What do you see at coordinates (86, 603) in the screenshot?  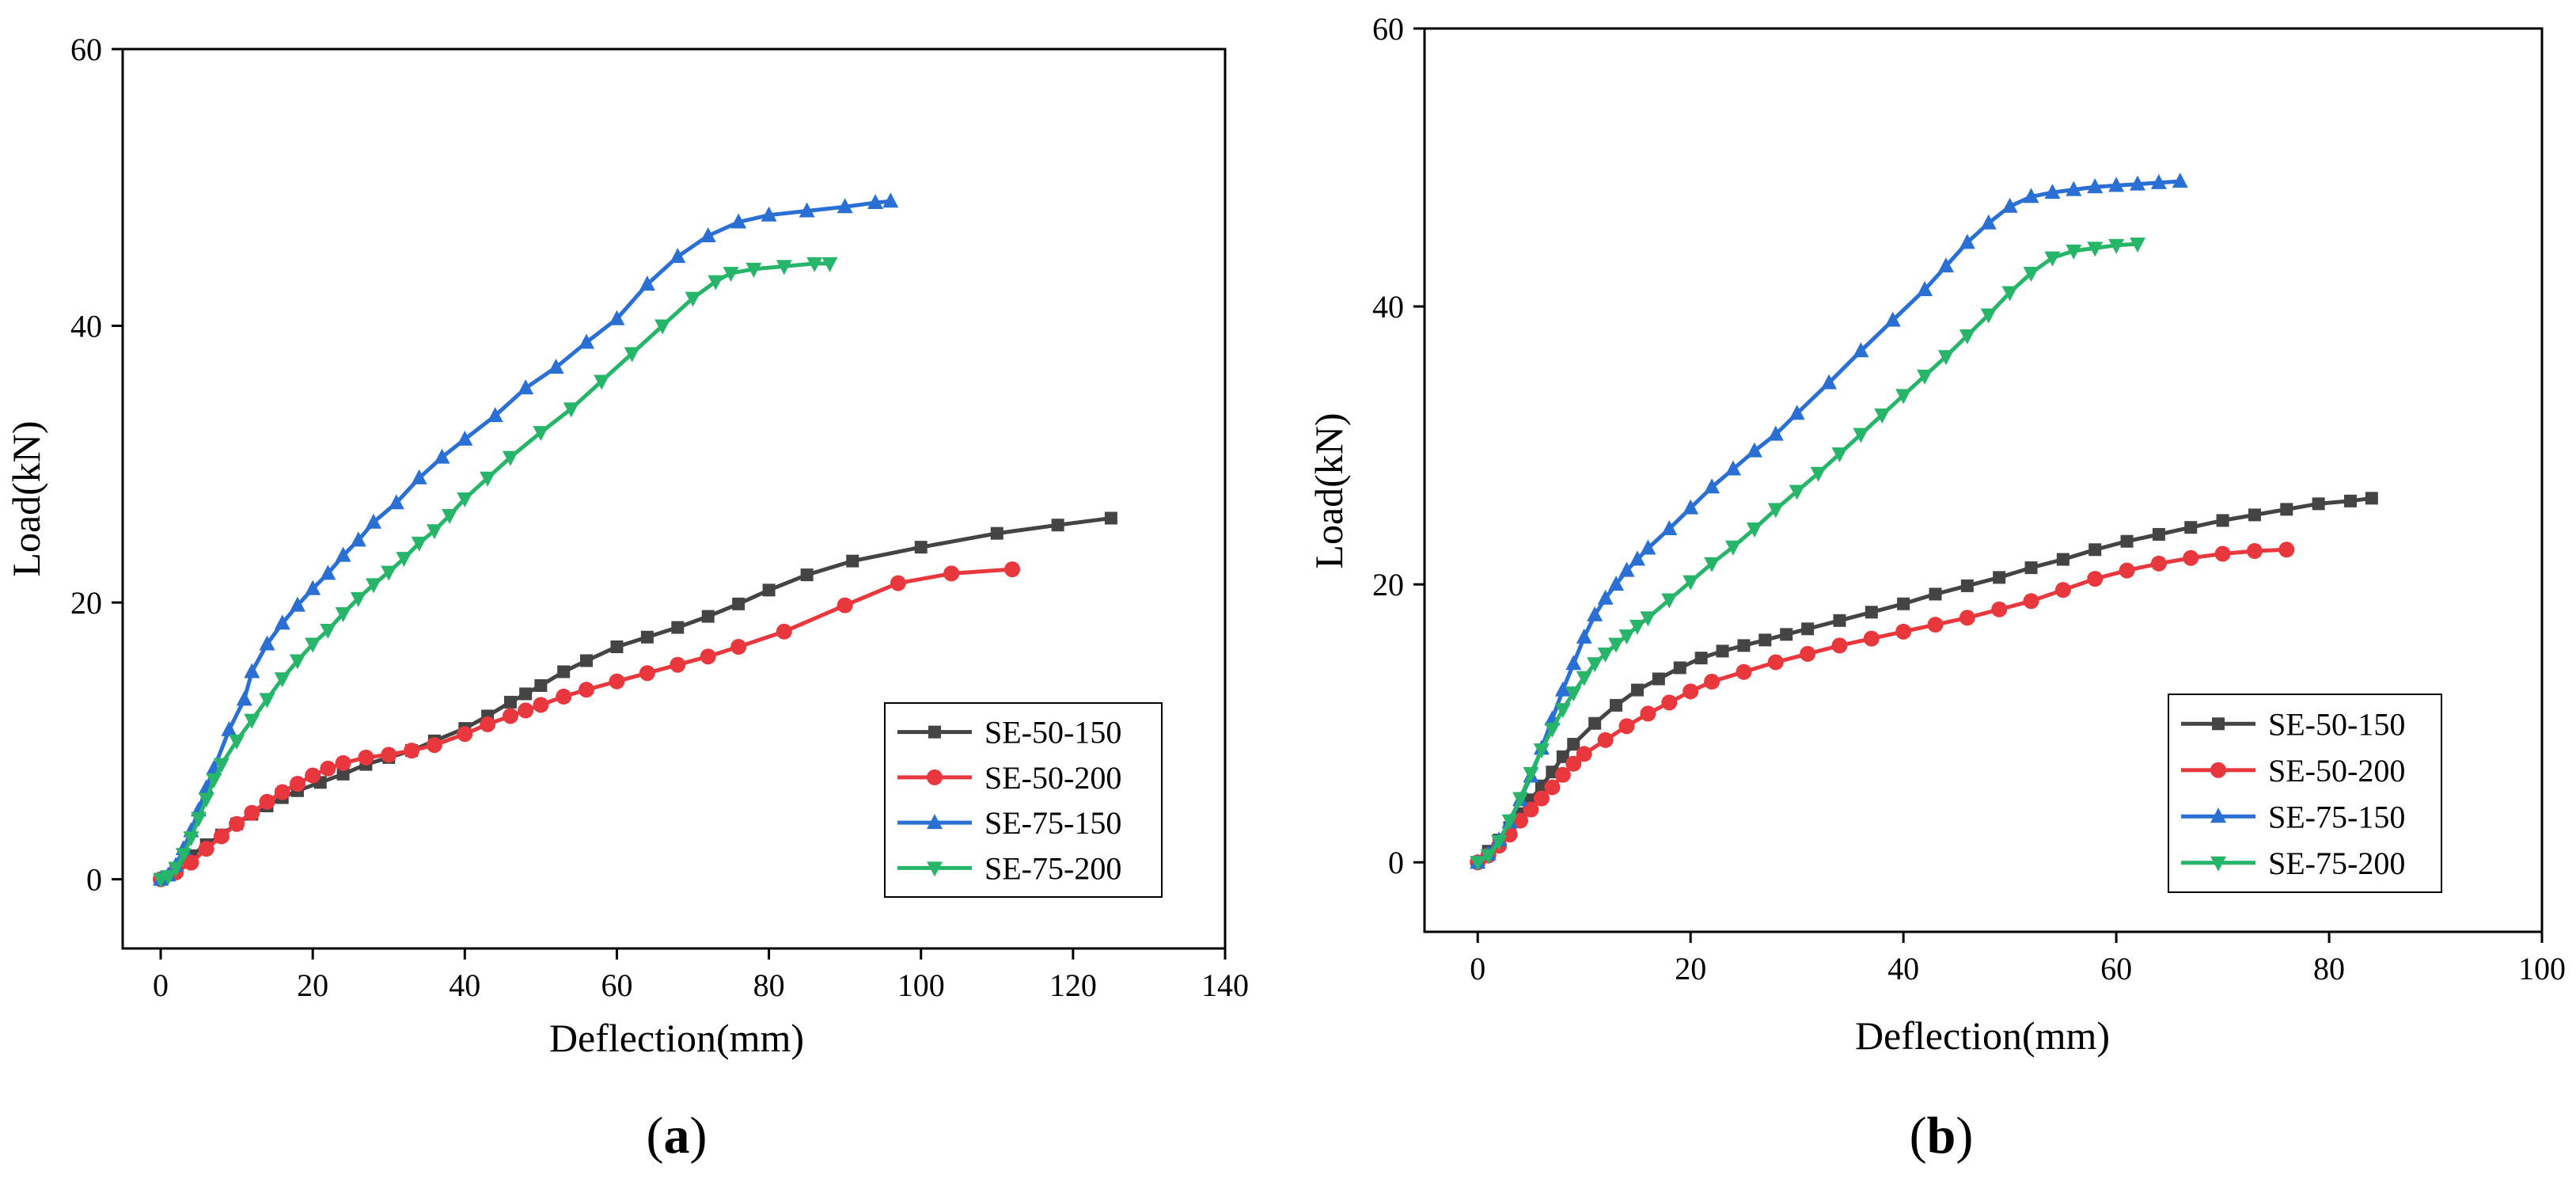 I see `y-tick-label-a-20: 20` at bounding box center [86, 603].